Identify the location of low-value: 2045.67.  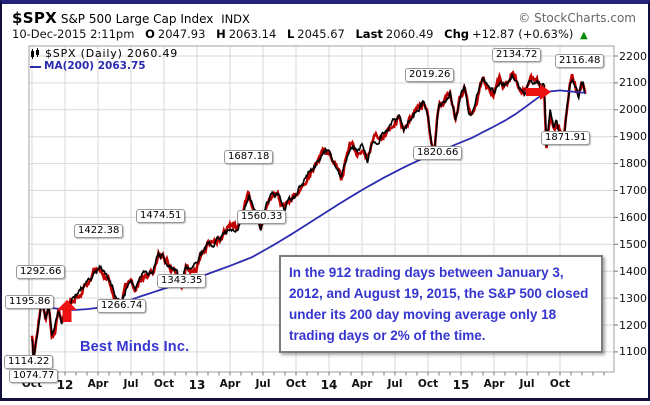
(321, 34).